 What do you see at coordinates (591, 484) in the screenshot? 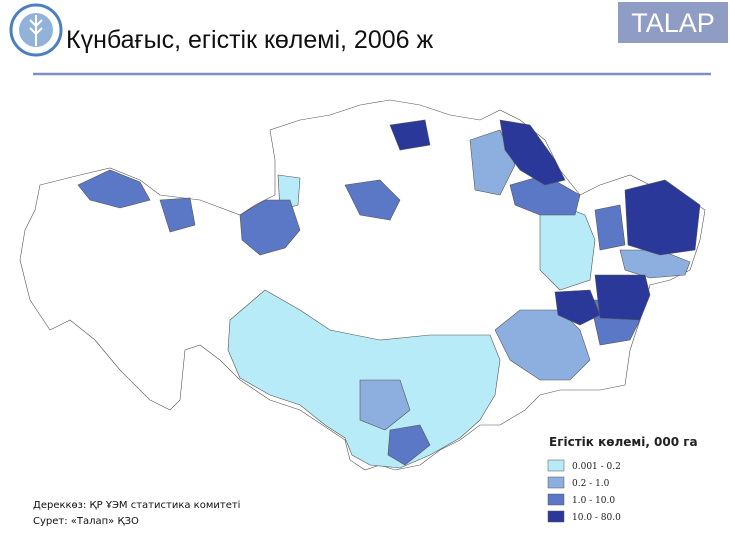
I see `legend-label: 0.2 - 1.0` at bounding box center [591, 484].